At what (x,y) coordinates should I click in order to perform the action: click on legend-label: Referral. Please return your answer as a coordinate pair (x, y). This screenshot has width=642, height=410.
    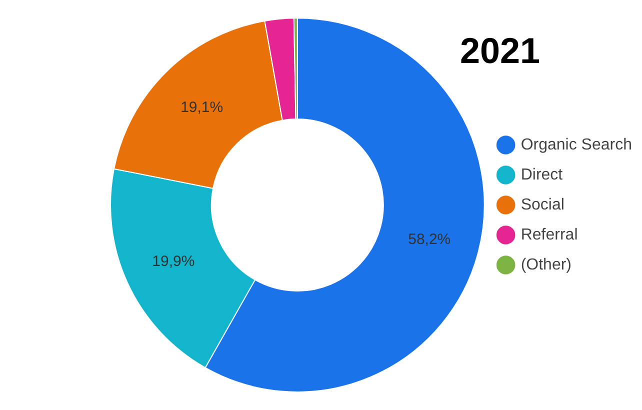
    Looking at the image, I should click on (549, 235).